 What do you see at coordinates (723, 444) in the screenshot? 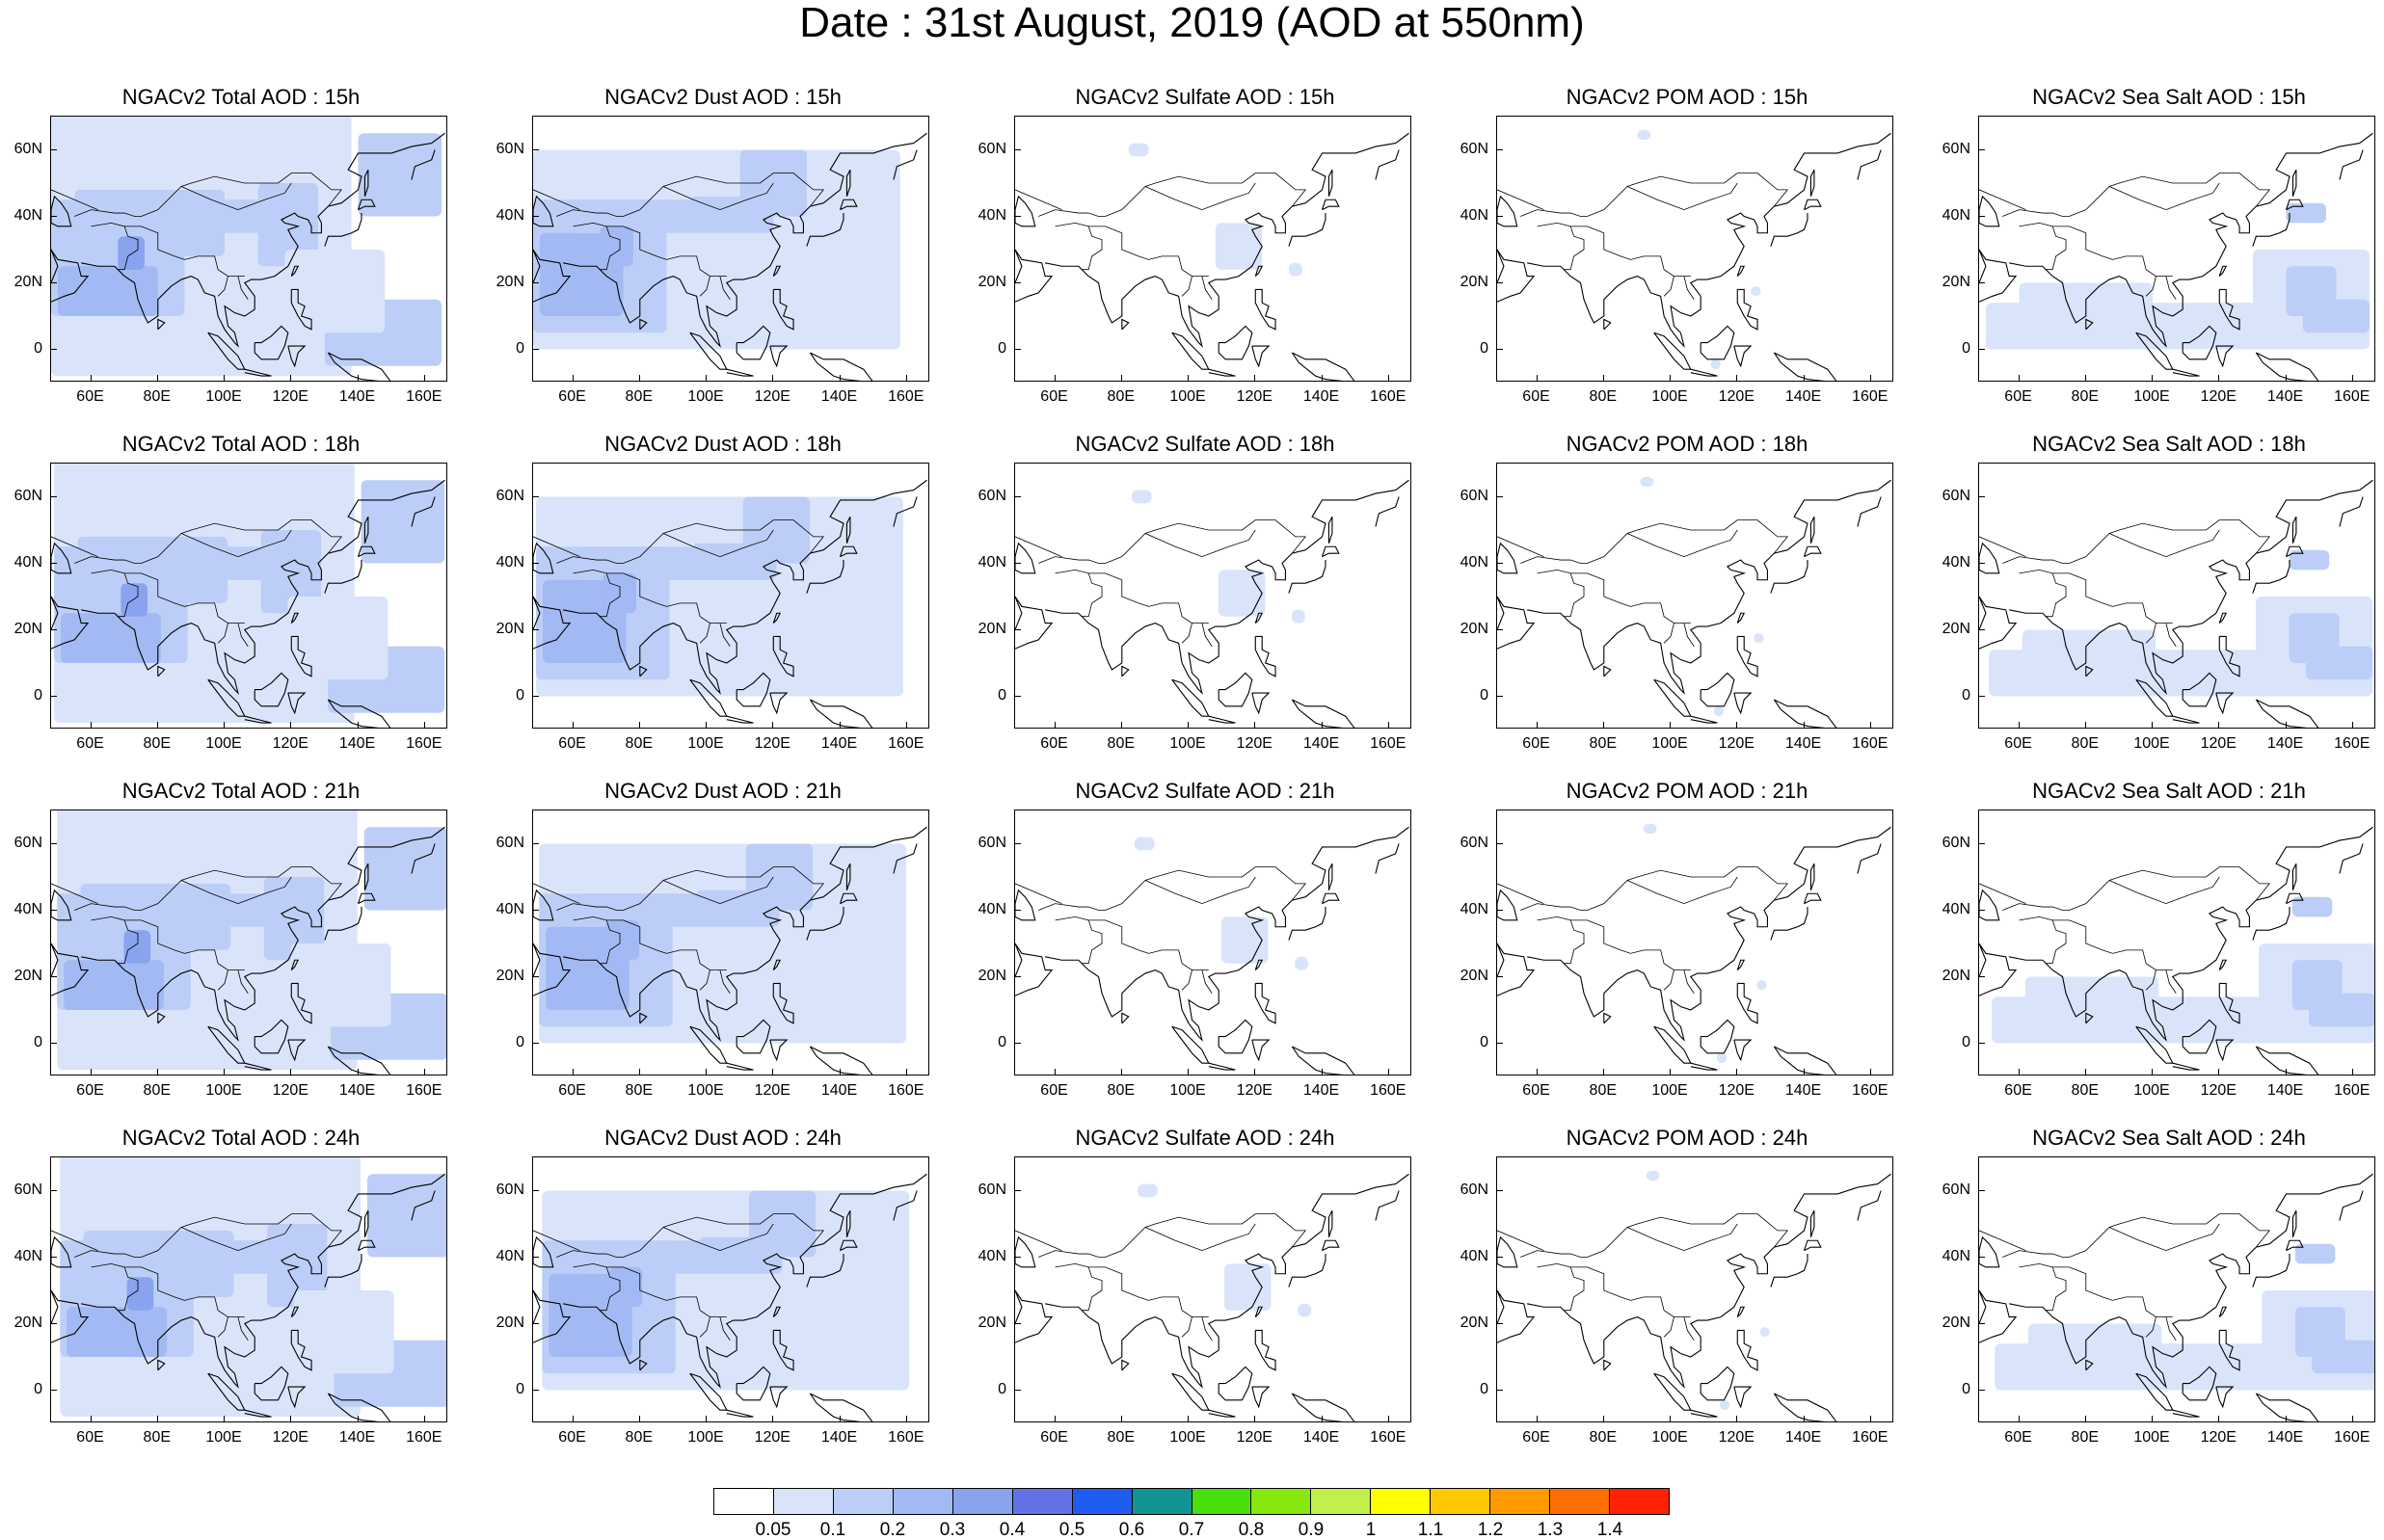
I see `panel-title: NGACv2 Dust AOD : 18h` at bounding box center [723, 444].